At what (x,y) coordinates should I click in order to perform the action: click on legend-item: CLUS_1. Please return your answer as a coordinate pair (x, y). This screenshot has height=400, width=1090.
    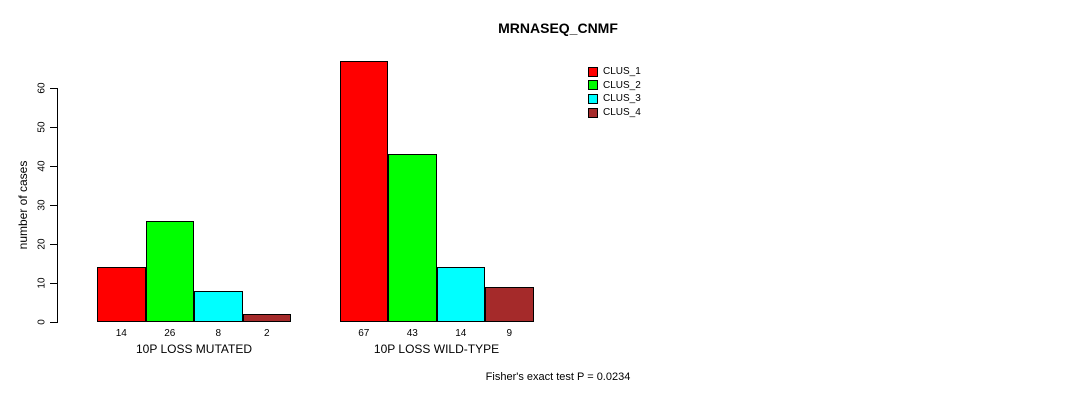
    Looking at the image, I should click on (614, 72).